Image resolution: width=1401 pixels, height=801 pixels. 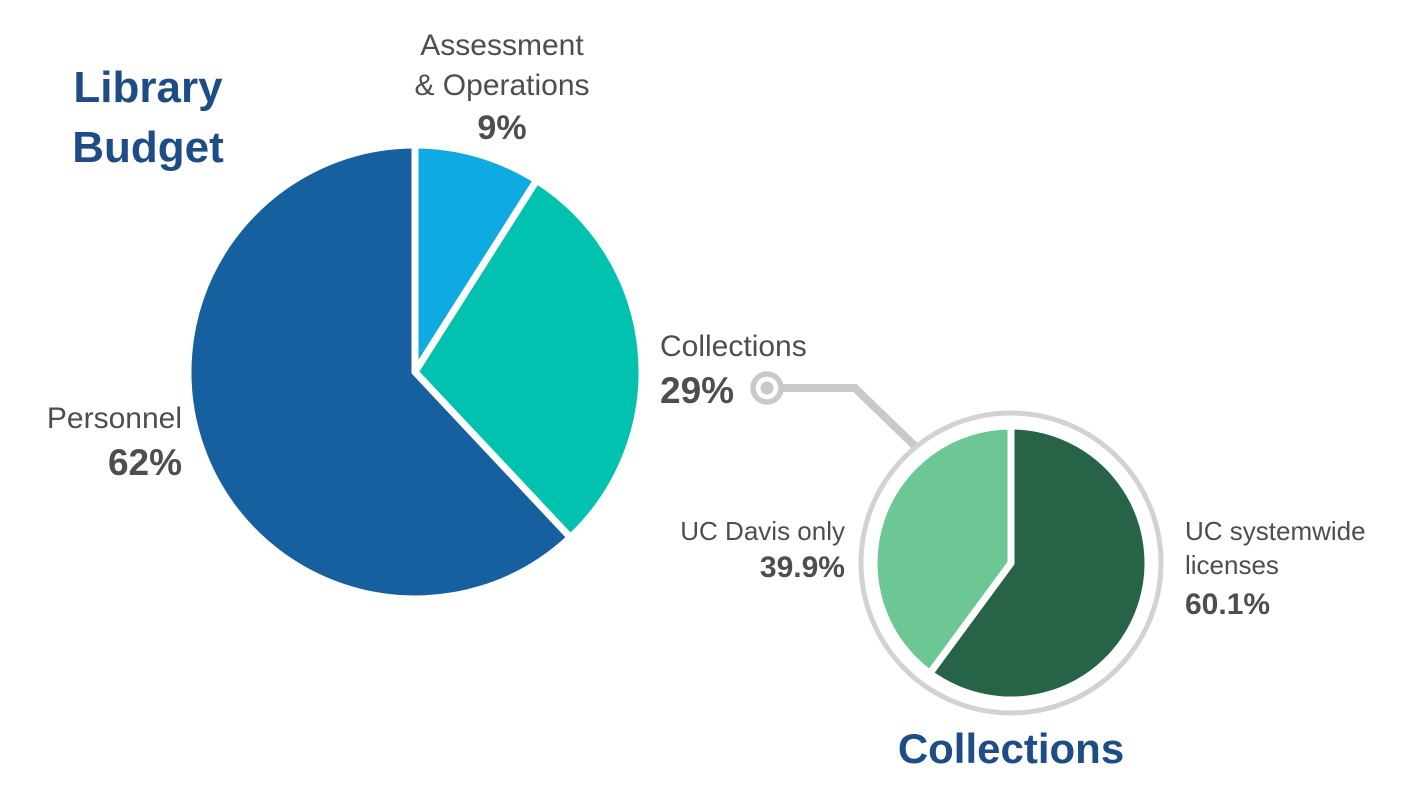 What do you see at coordinates (91, 442) in the screenshot?
I see `label-personnel: Personnel 62%` at bounding box center [91, 442].